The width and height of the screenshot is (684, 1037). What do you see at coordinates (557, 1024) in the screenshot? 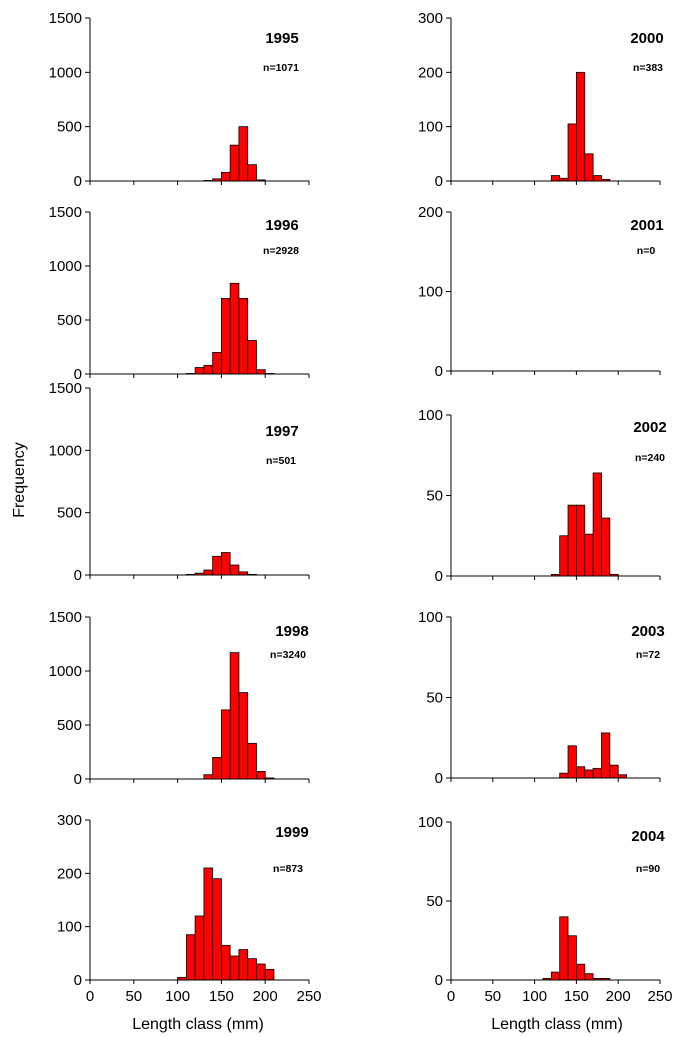
I see `x-axis-title-right: Length class (mm)` at bounding box center [557, 1024].